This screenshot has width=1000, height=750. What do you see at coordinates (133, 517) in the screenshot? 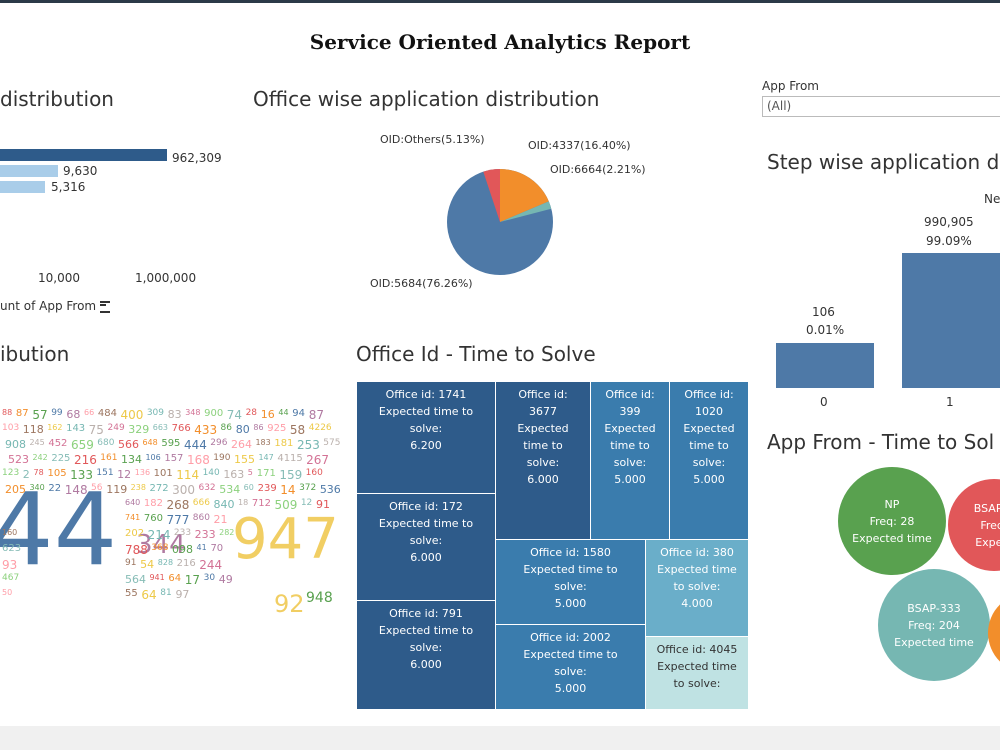
I see `word-cloud-word: 741` at bounding box center [133, 517].